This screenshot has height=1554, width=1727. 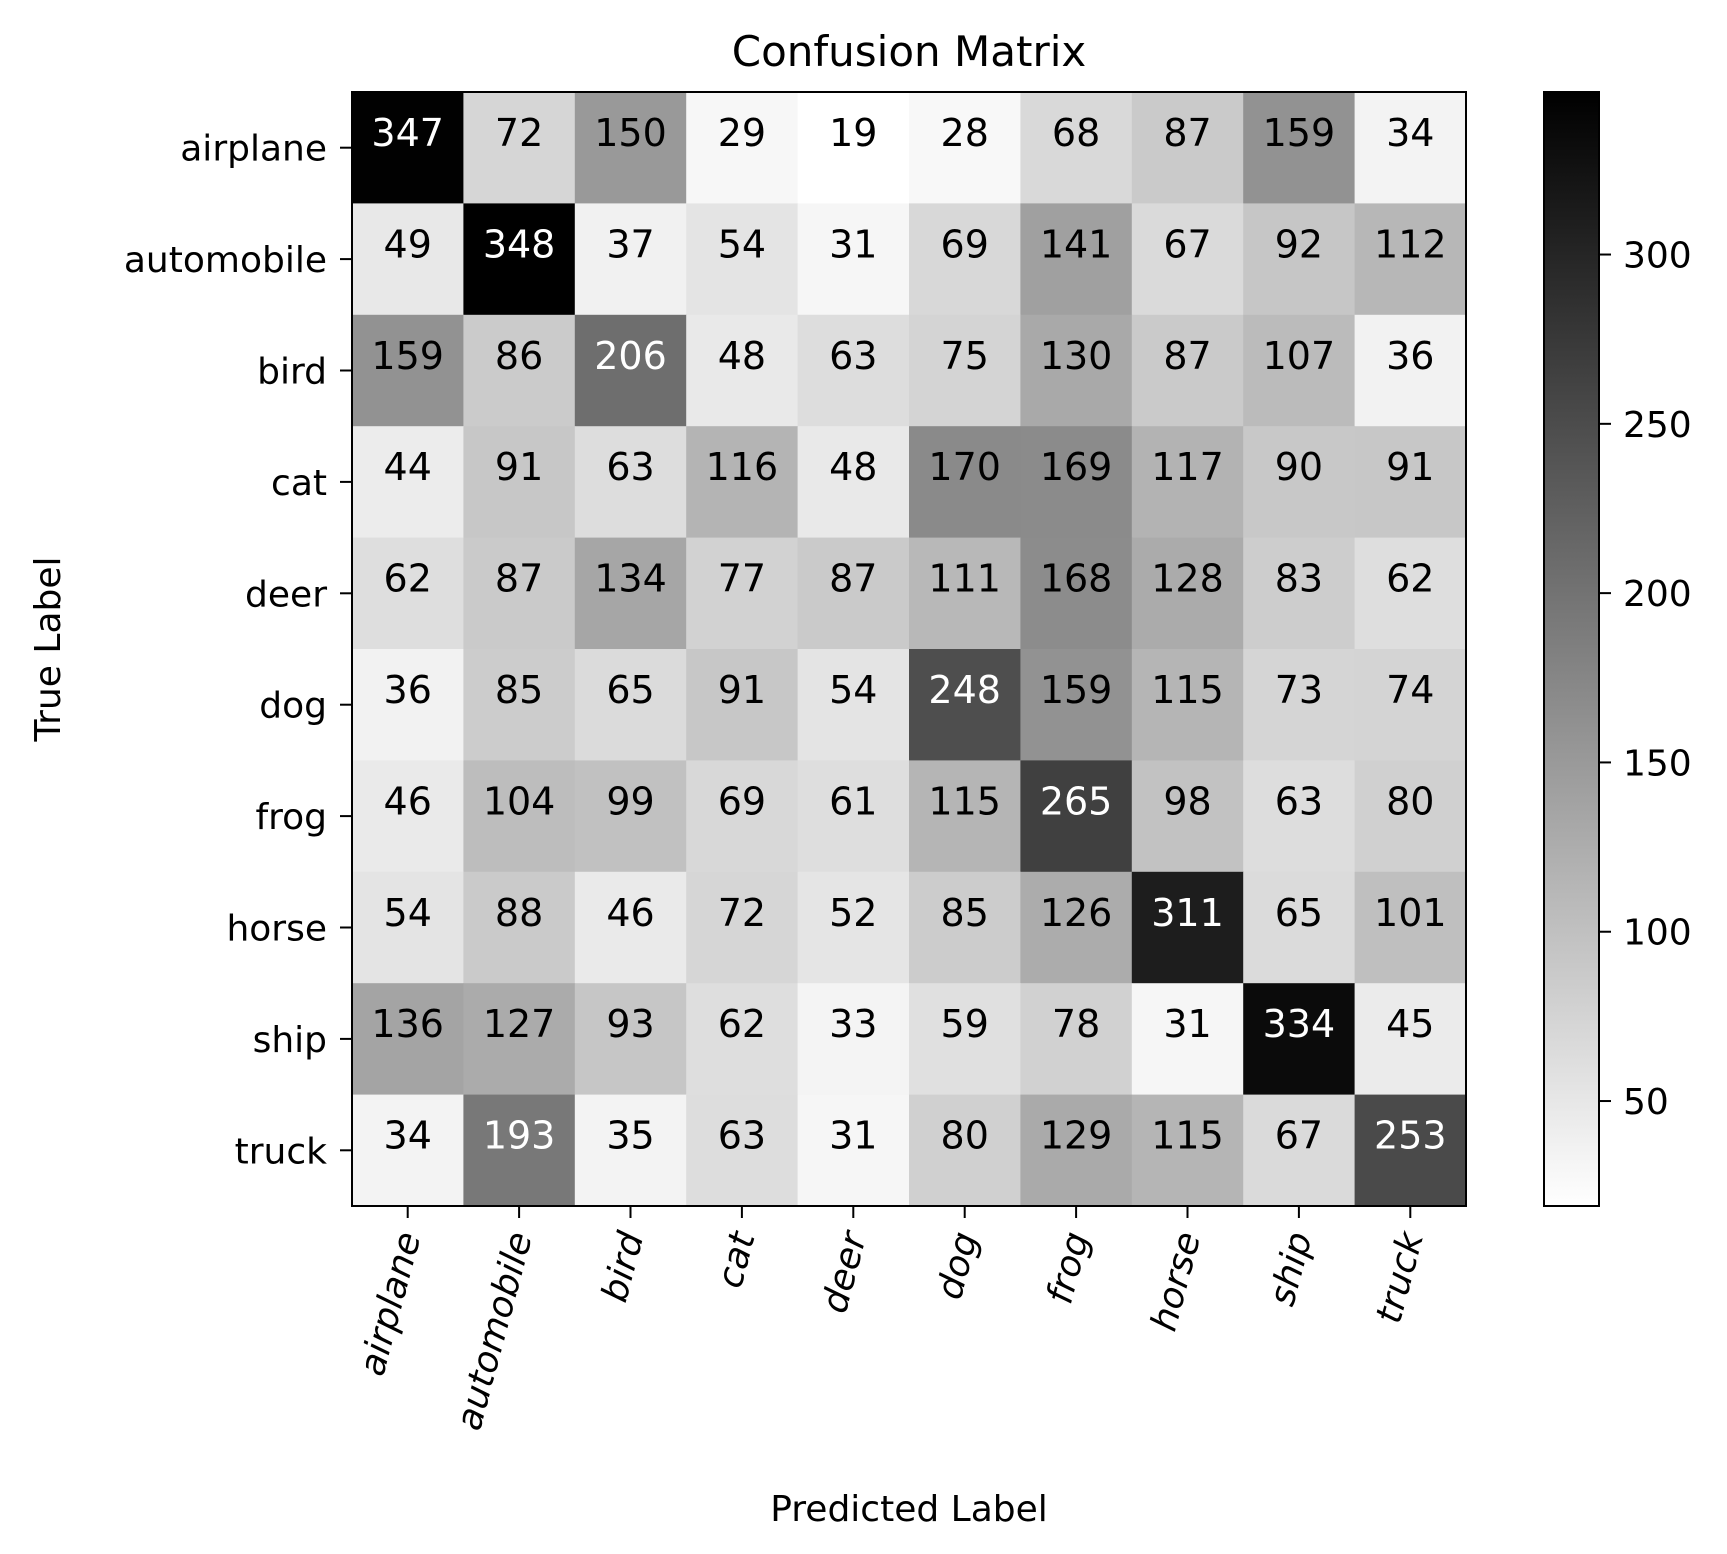 What do you see at coordinates (253, 149) in the screenshot?
I see `y-tick-label: airplane` at bounding box center [253, 149].